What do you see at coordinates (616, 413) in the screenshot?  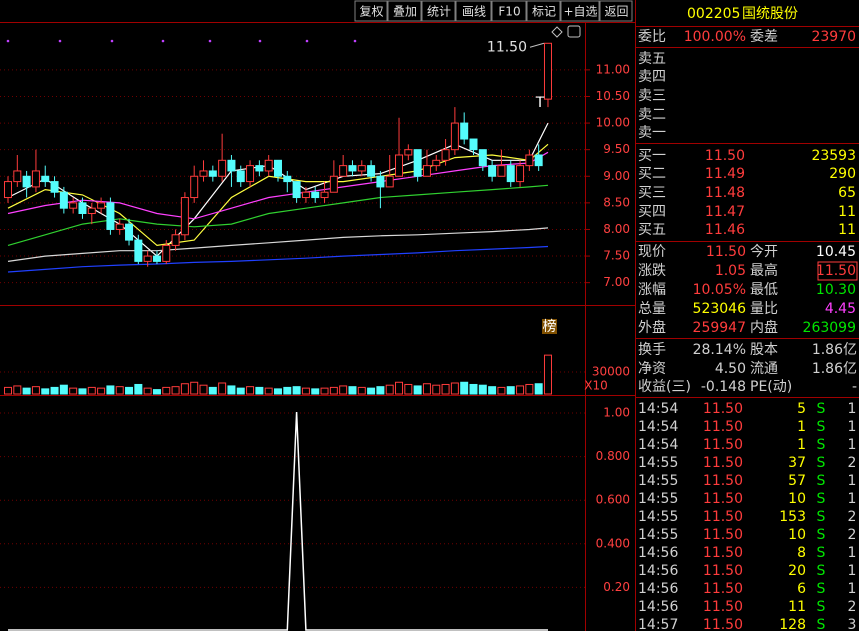 I see `y-tick-label: 1.00` at bounding box center [616, 413].